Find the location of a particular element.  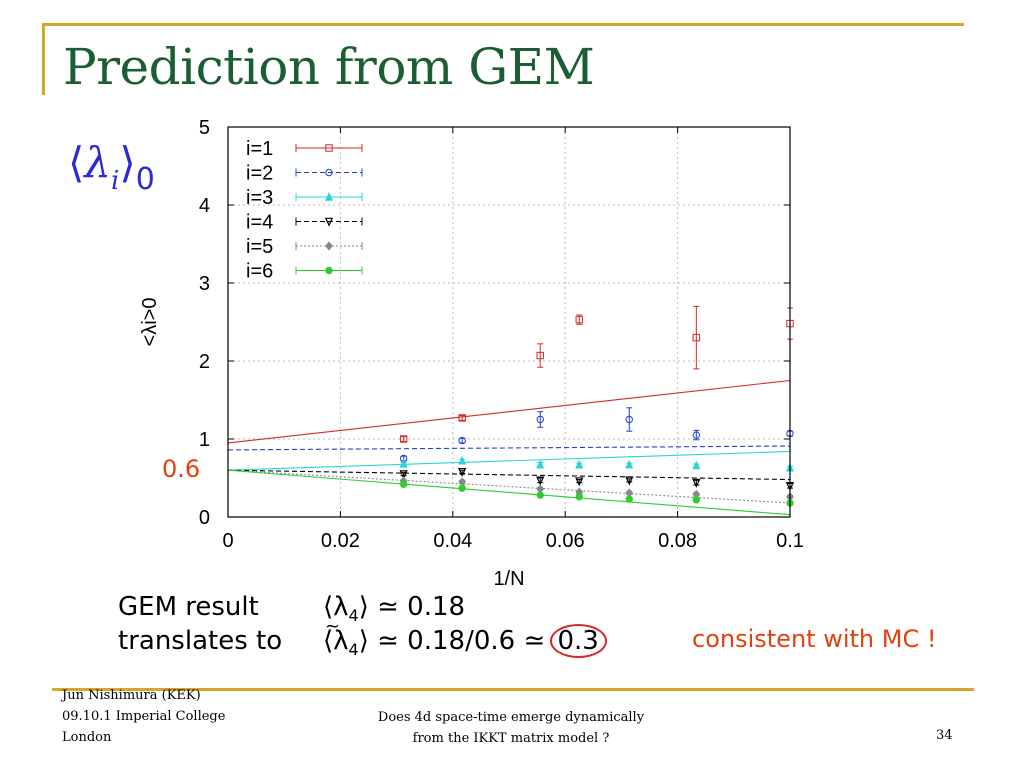

legend-label: i=5 is located at coordinates (259, 247).